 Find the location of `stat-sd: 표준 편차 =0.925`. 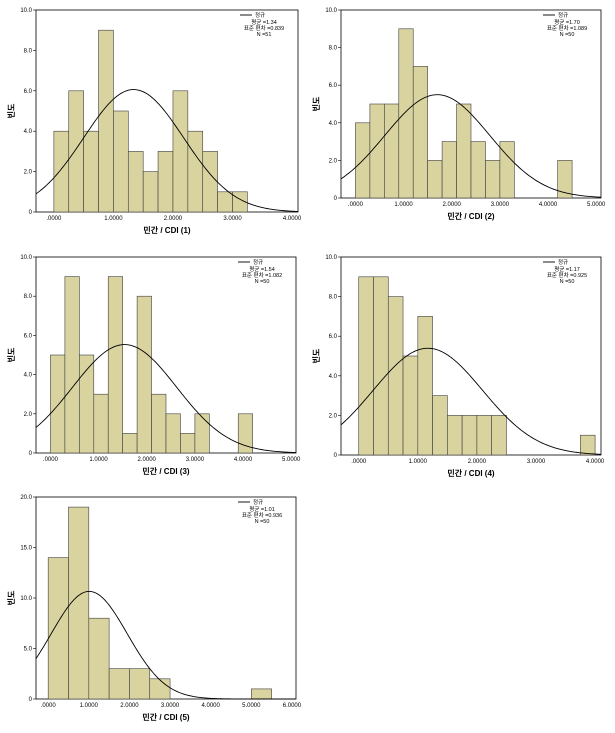

stat-sd: 표준 편차 =0.925 is located at coordinates (567, 275).